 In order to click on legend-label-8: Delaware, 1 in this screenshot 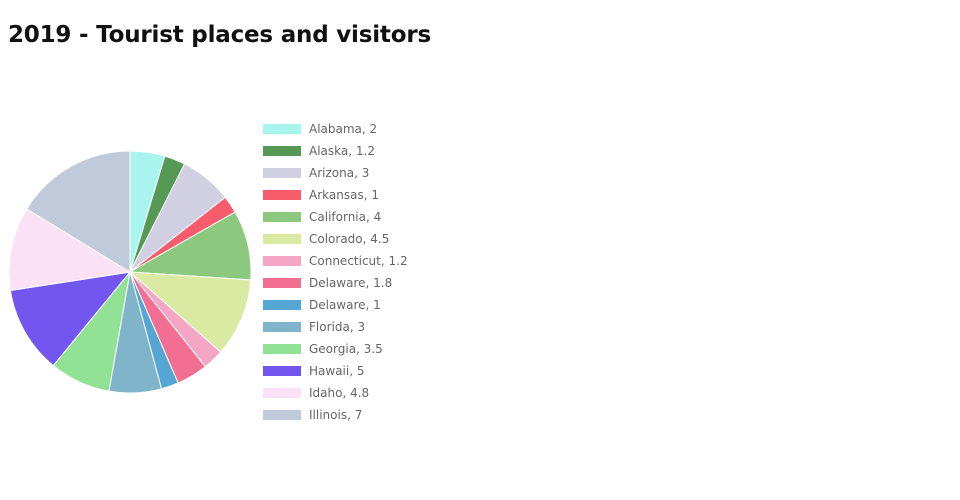, I will do `click(345, 305)`.